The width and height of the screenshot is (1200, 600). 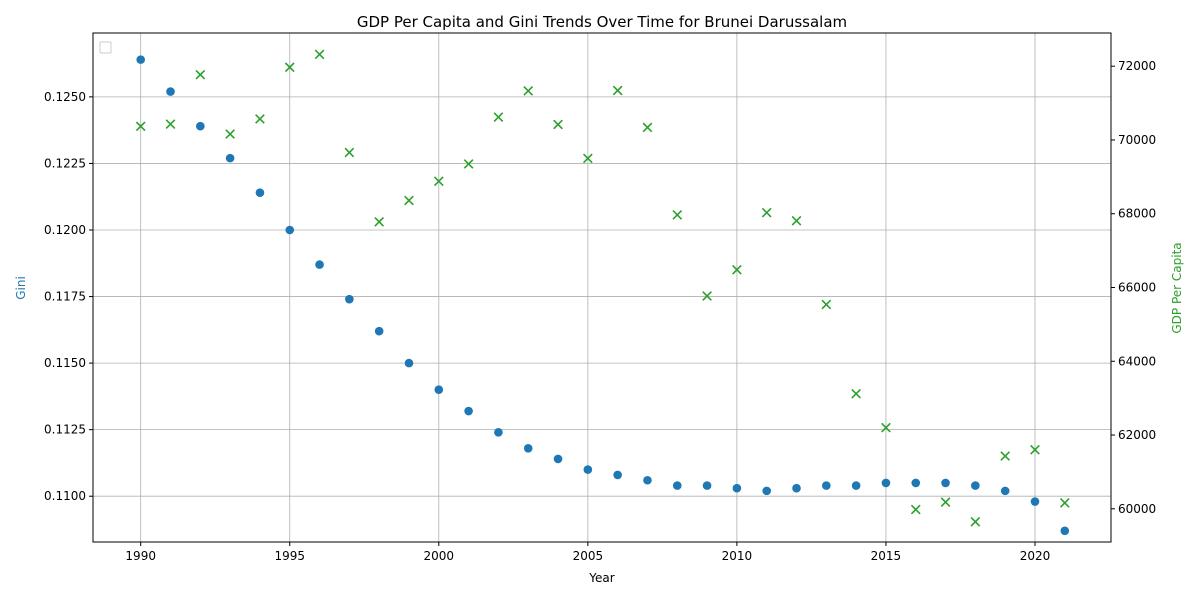 What do you see at coordinates (105, 47) in the screenshot?
I see `legend-box` at bounding box center [105, 47].